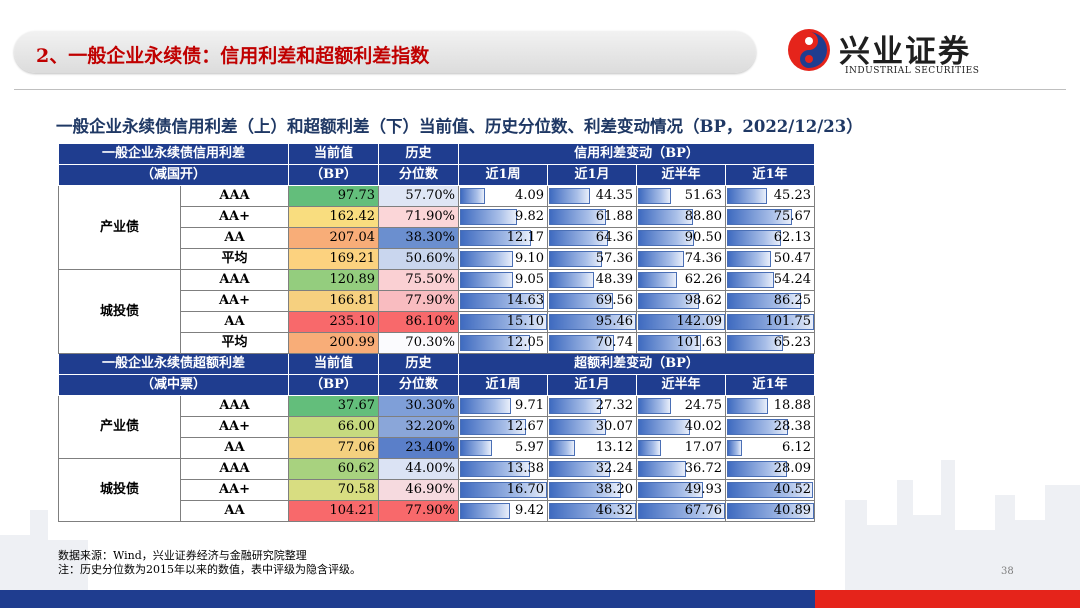 The width and height of the screenshot is (1080, 608). Describe the element at coordinates (592, 490) in the screenshot. I see `change-cell: 38.20` at that location.